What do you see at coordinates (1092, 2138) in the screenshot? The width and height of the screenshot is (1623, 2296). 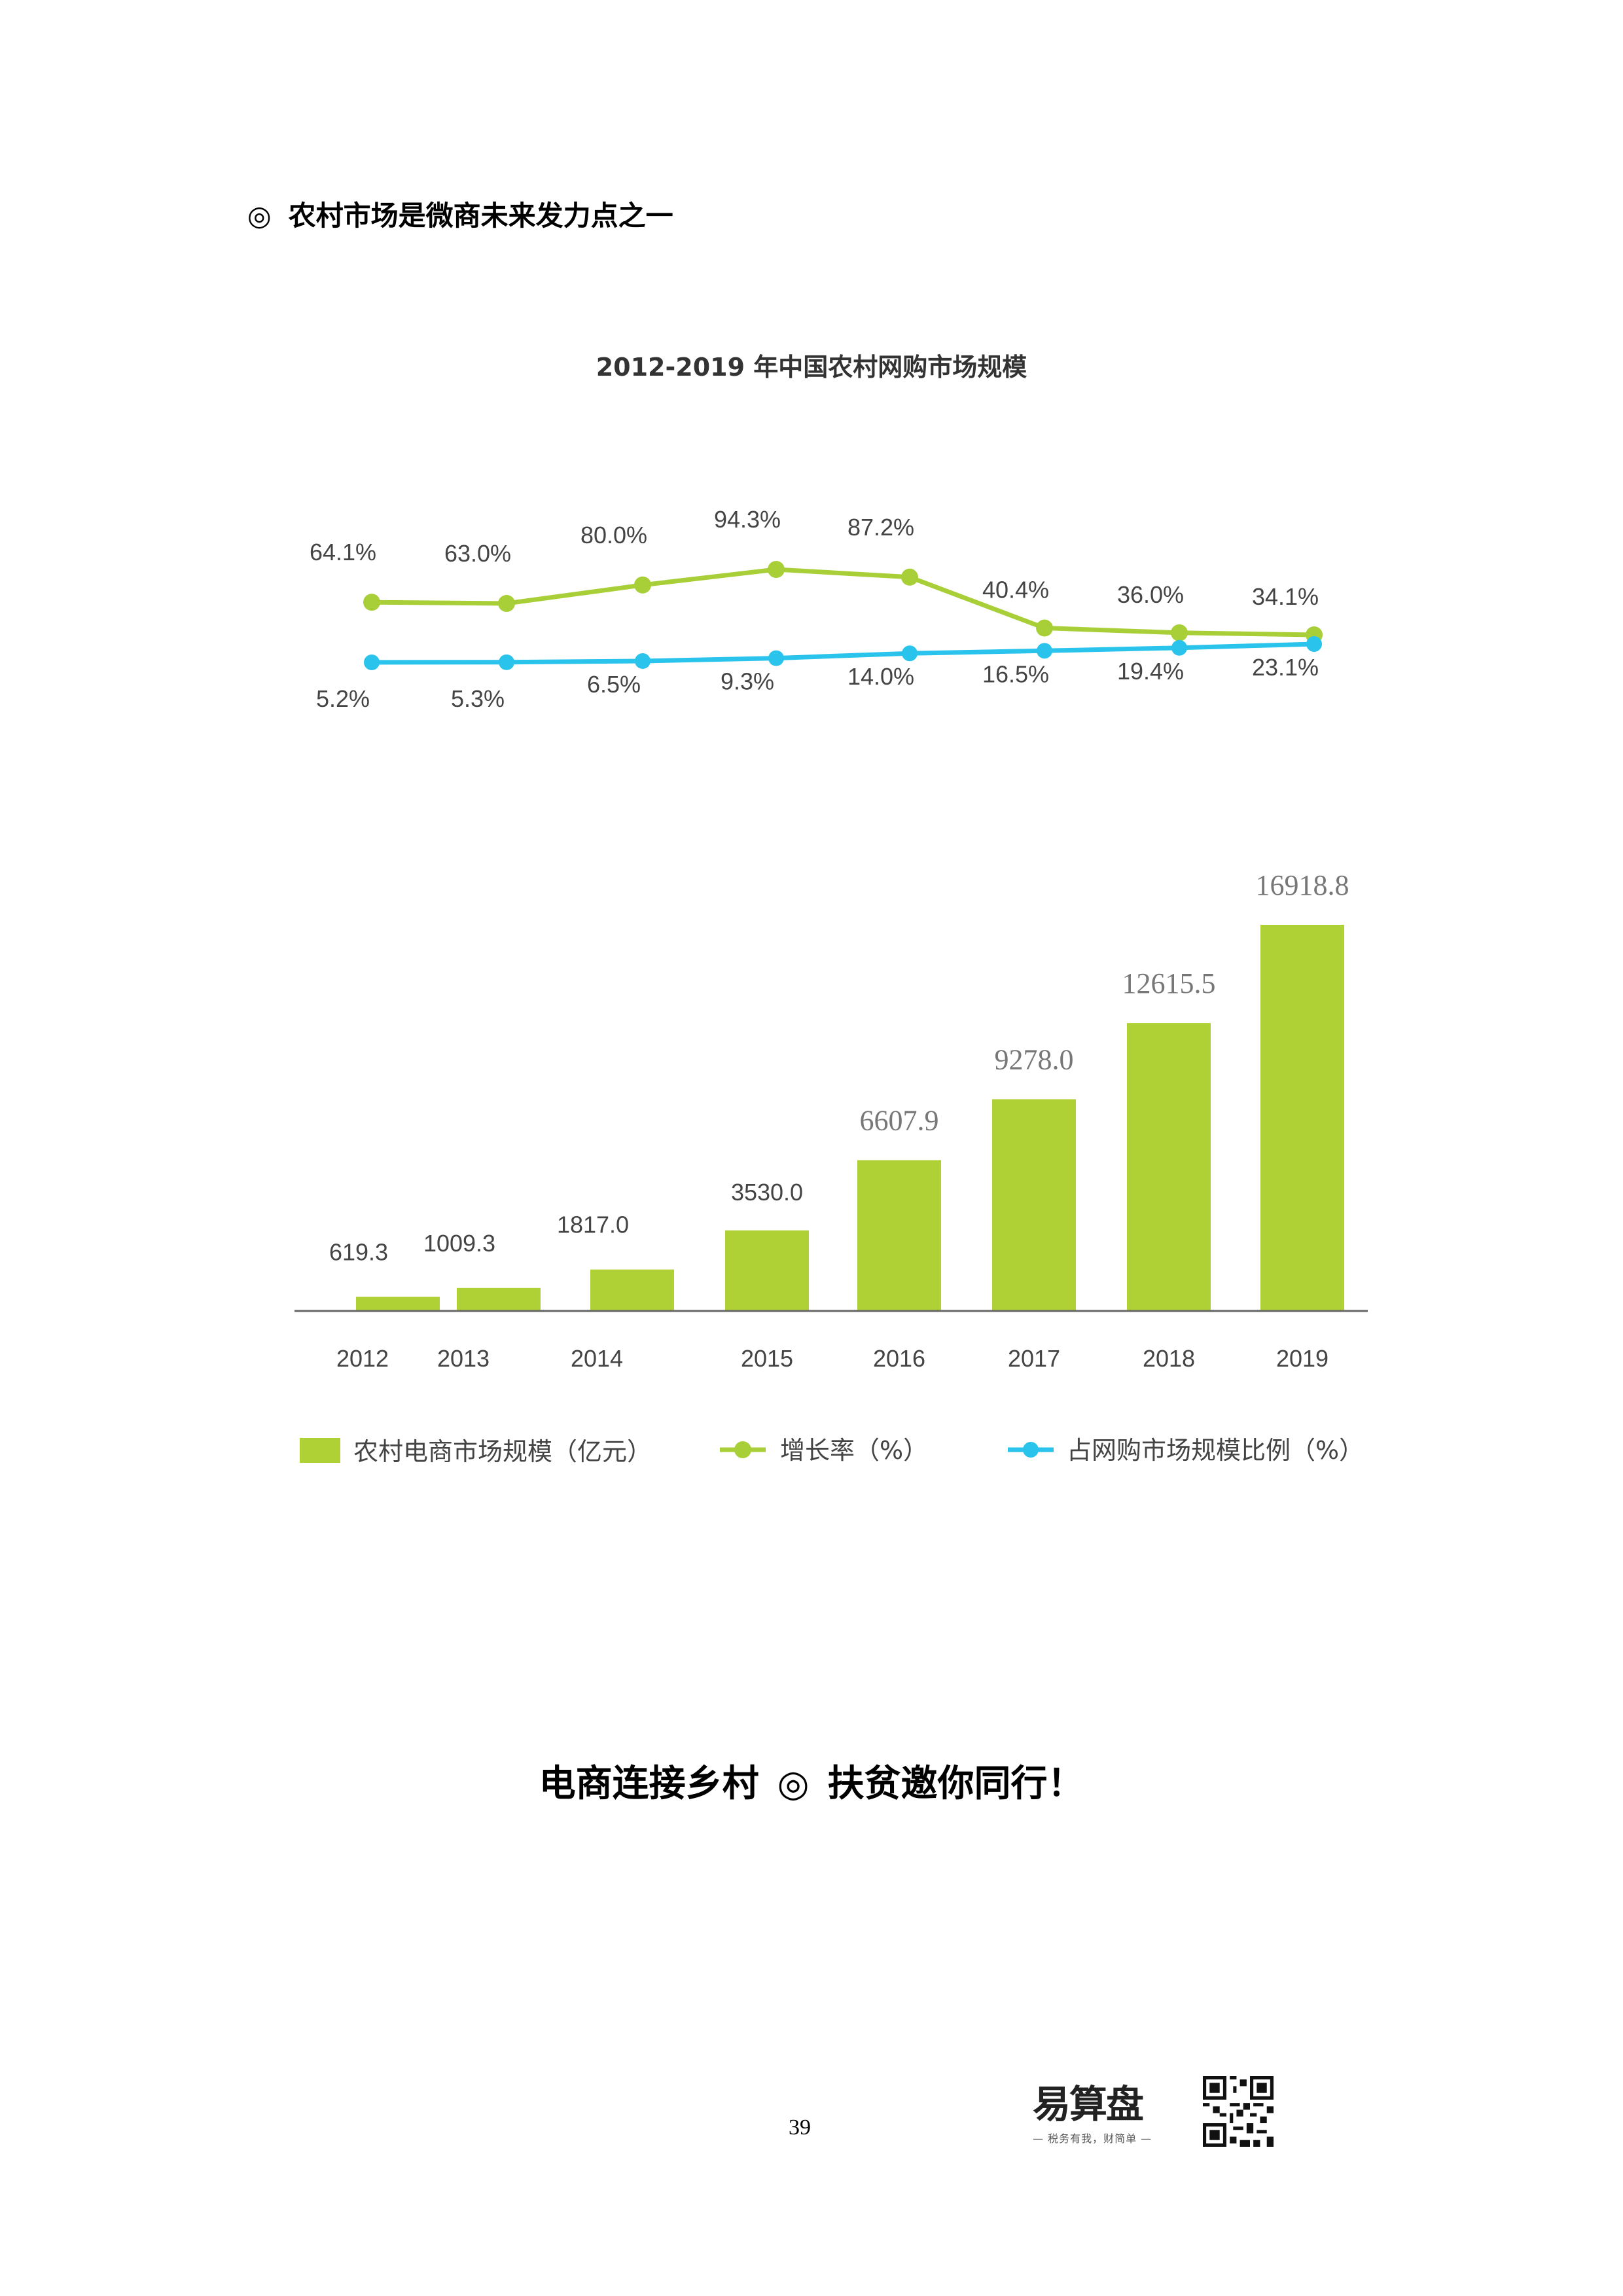 I see `logo-tagline: — 税务有我，财简单 —` at bounding box center [1092, 2138].